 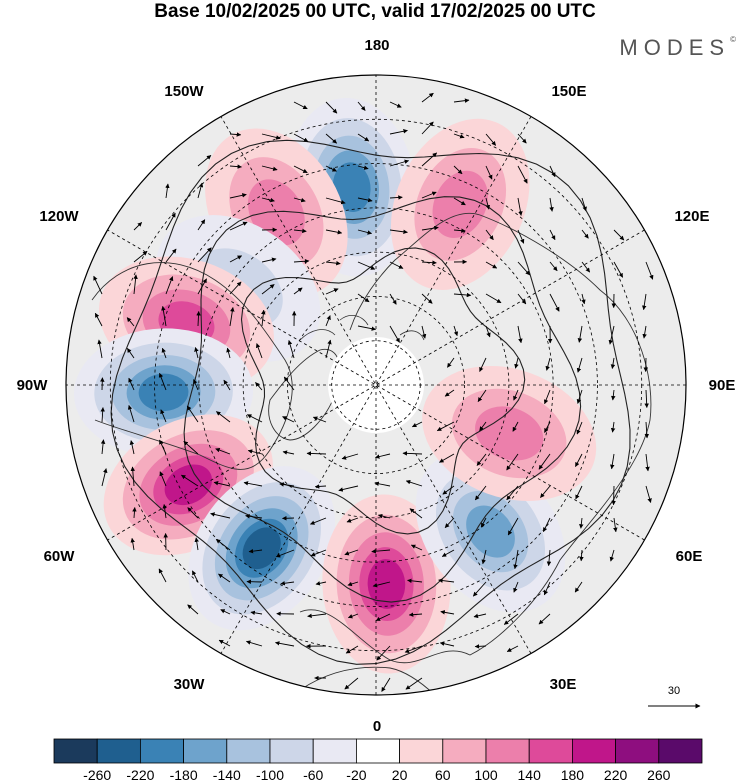 I want to click on reference-vector: 30, so click(x=674, y=697).